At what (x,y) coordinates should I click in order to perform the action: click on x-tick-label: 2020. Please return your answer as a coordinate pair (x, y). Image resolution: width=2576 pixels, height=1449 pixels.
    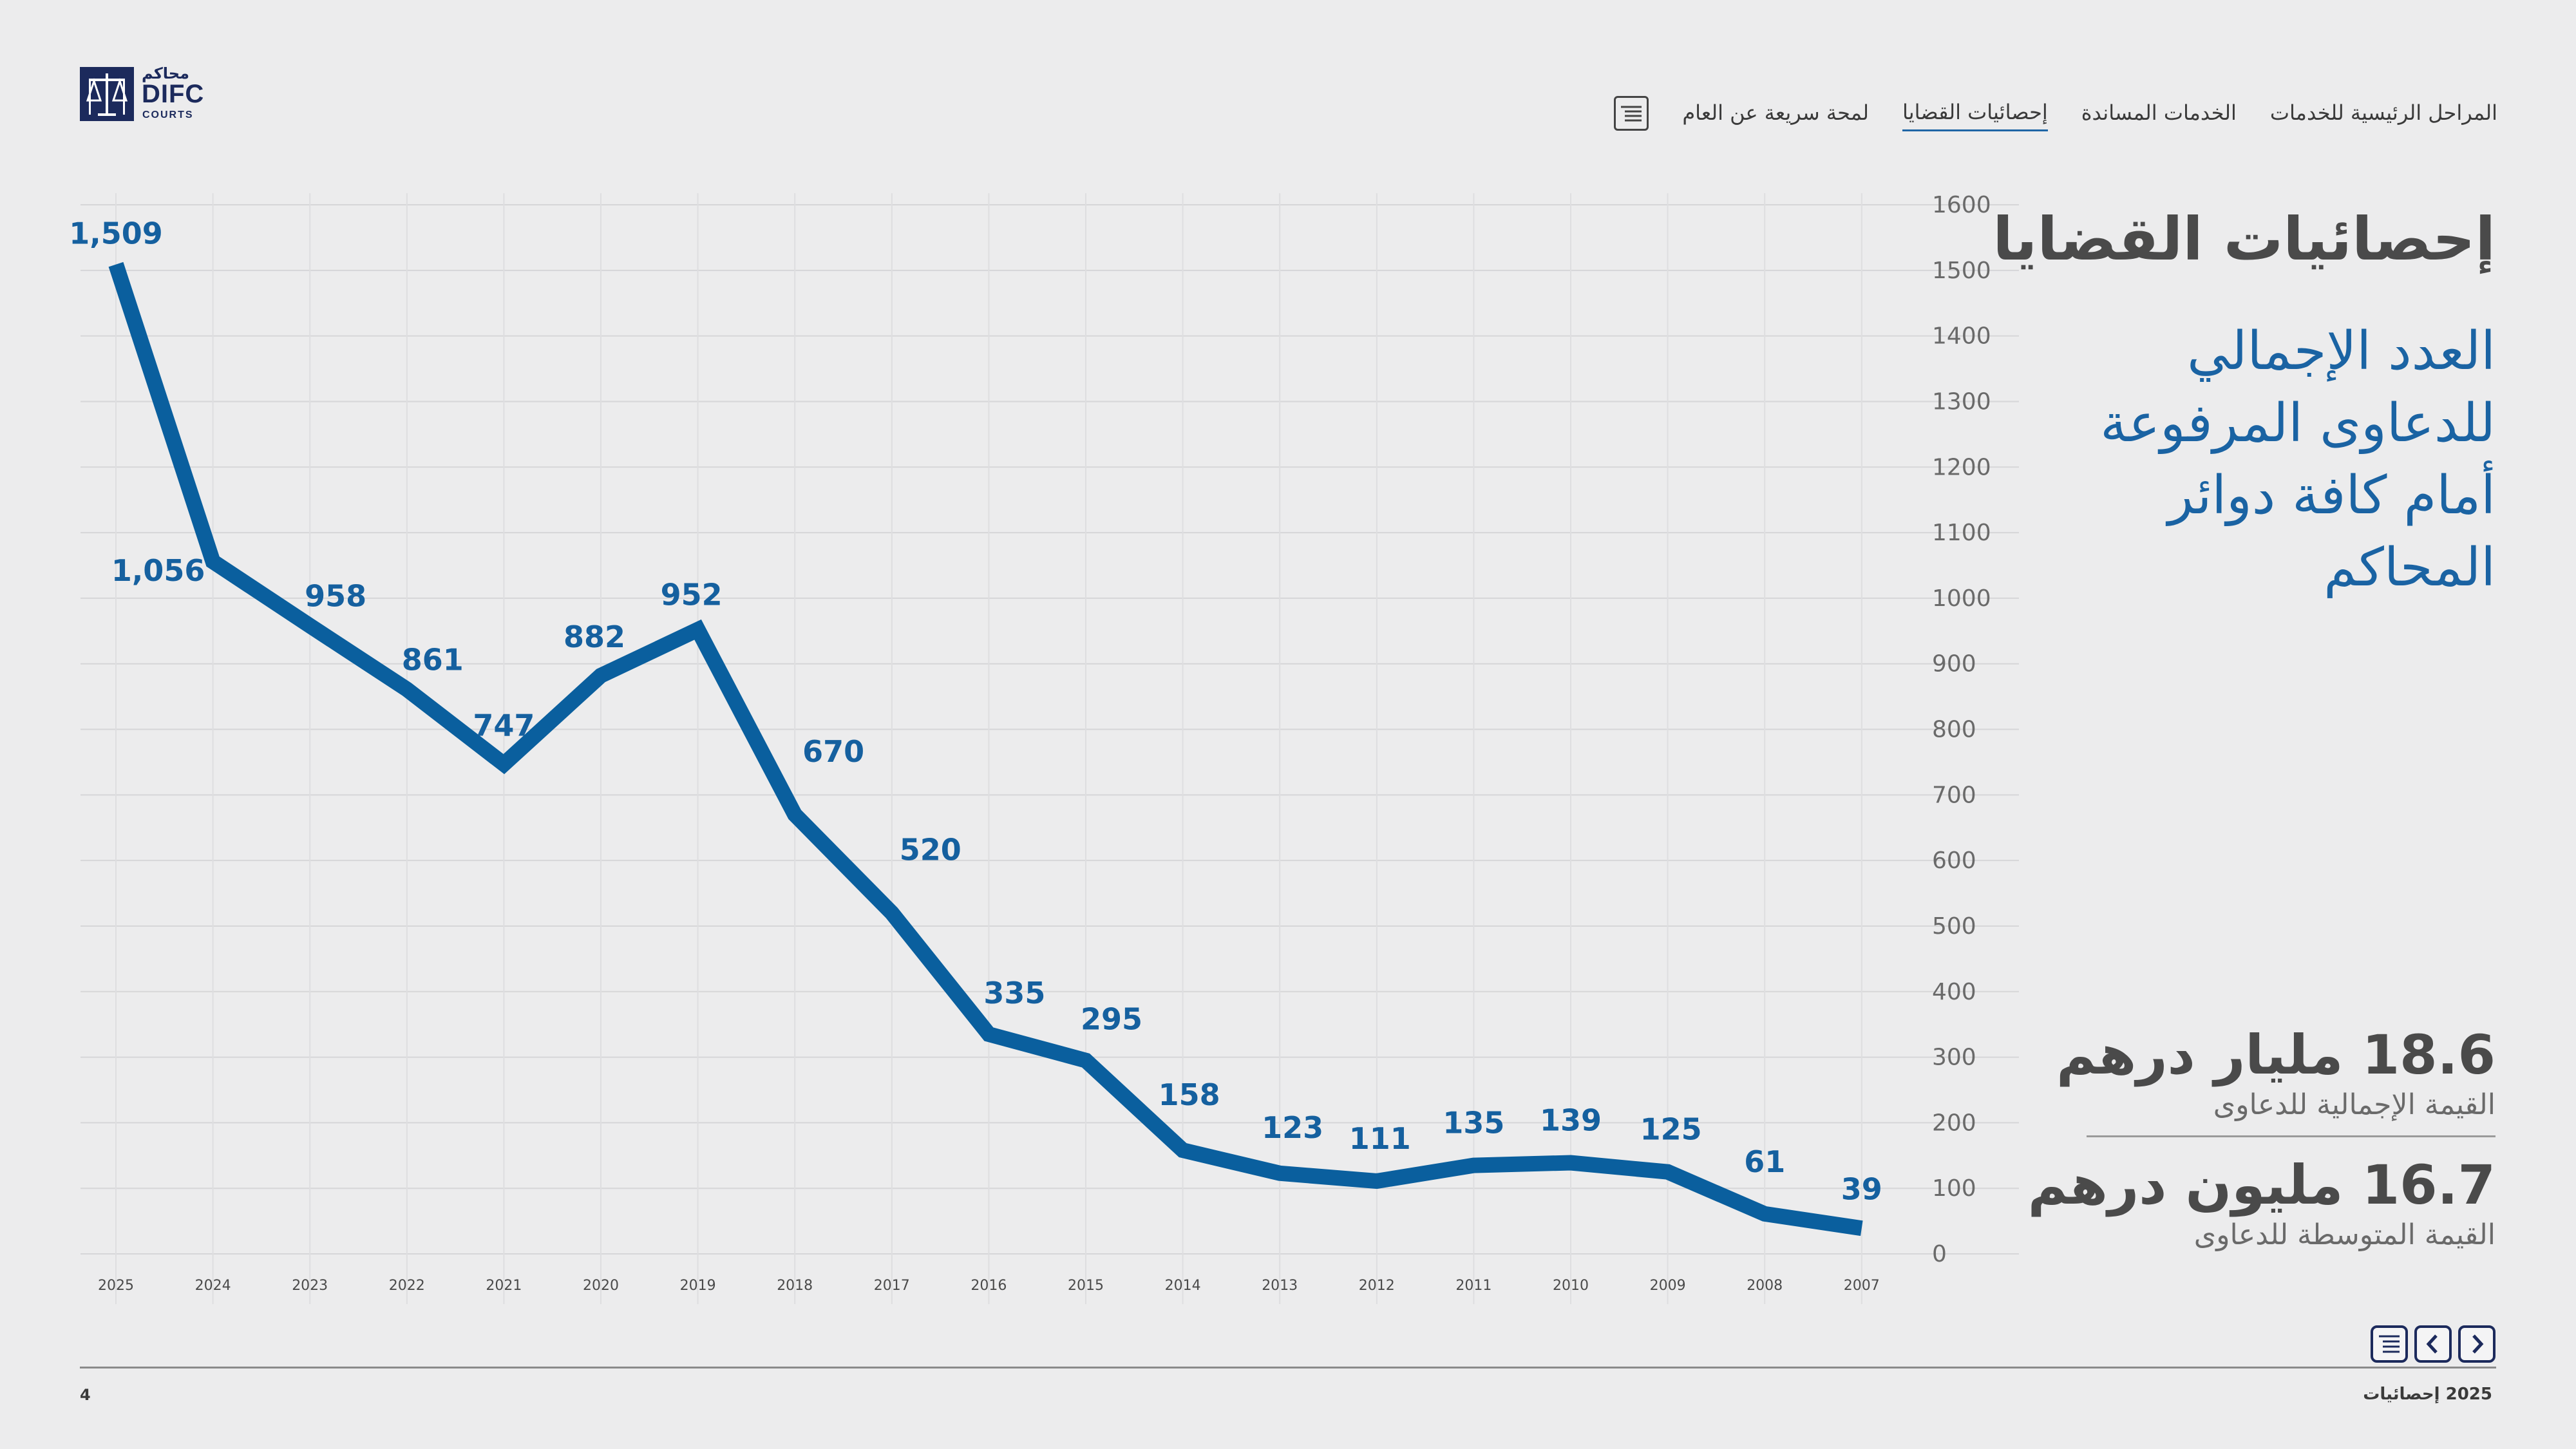
    Looking at the image, I should click on (601, 1286).